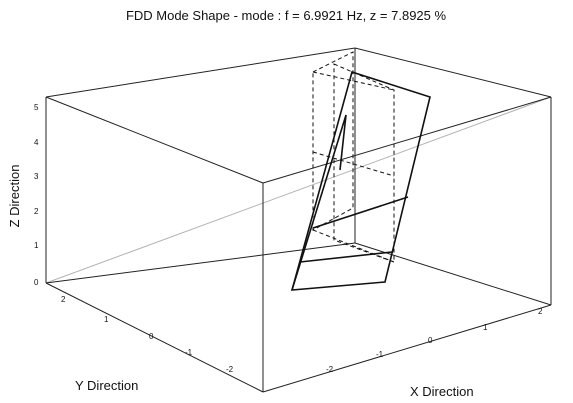 The image size is (573, 403). What do you see at coordinates (380, 354) in the screenshot?
I see `x-tick-minus-1: -1` at bounding box center [380, 354].